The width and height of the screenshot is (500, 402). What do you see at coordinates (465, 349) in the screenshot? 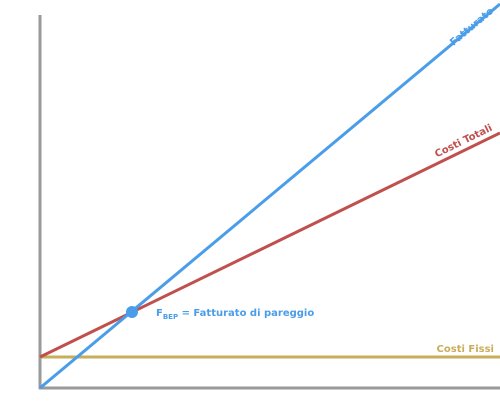
I see `fixed-costs-label: Costi Fissi` at bounding box center [465, 349].